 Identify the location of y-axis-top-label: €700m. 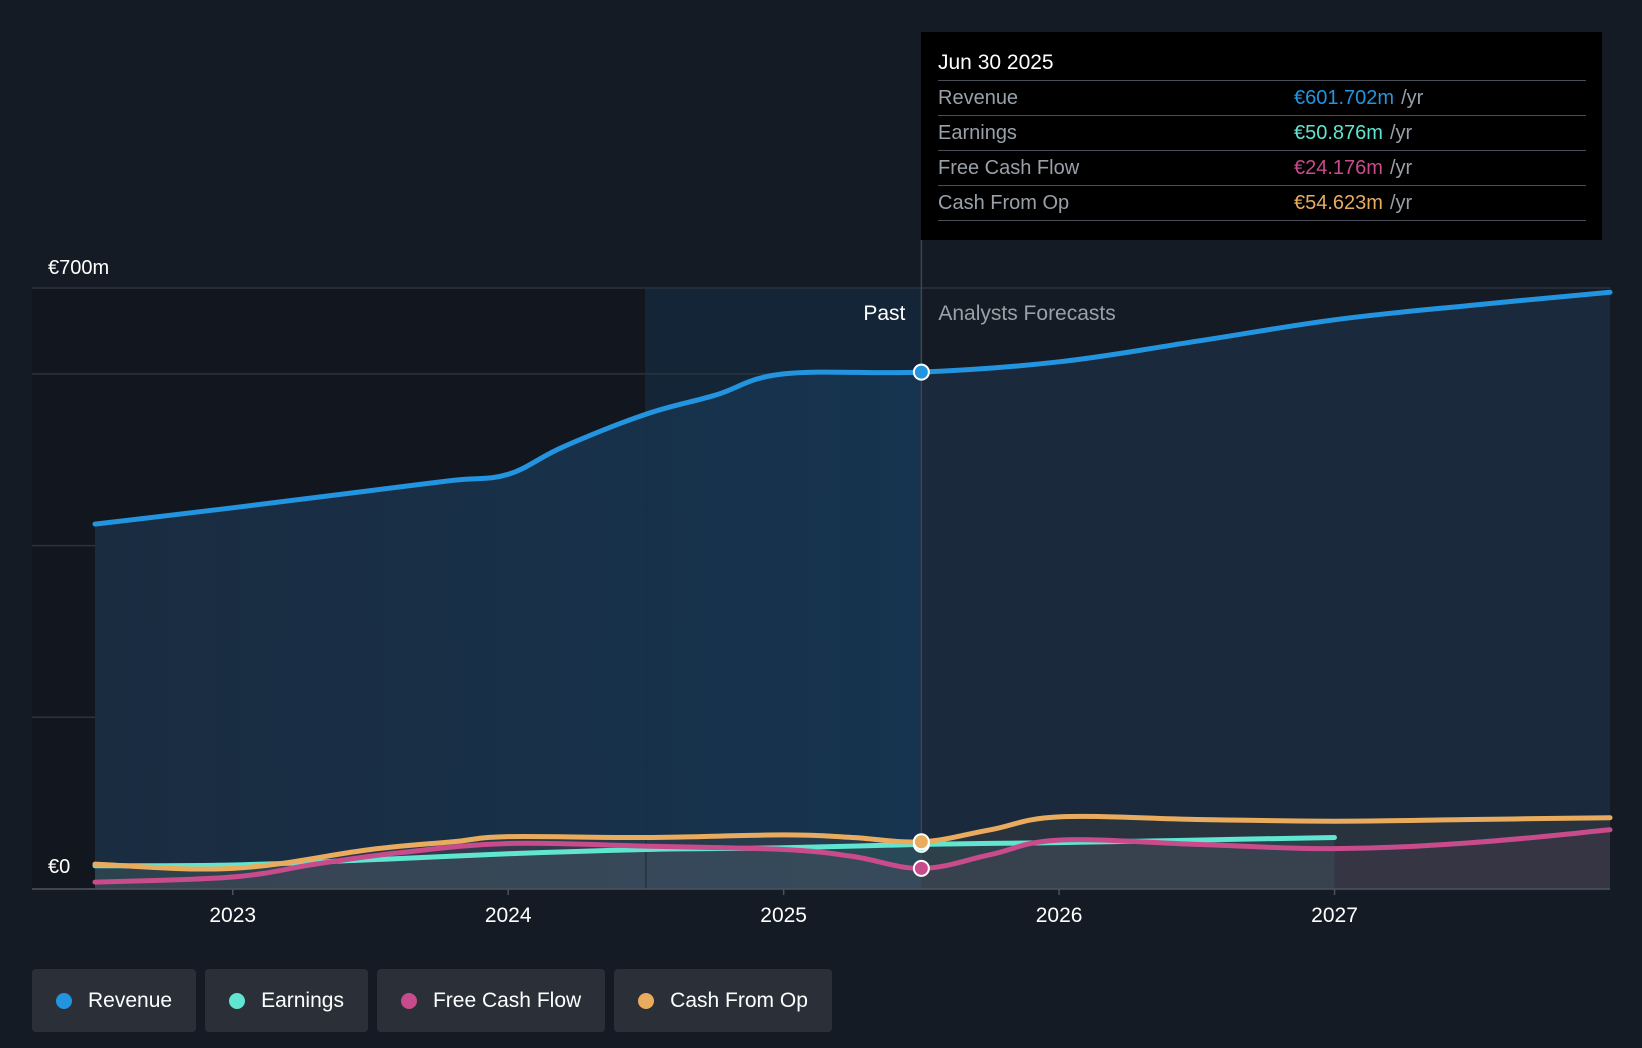
(78, 268).